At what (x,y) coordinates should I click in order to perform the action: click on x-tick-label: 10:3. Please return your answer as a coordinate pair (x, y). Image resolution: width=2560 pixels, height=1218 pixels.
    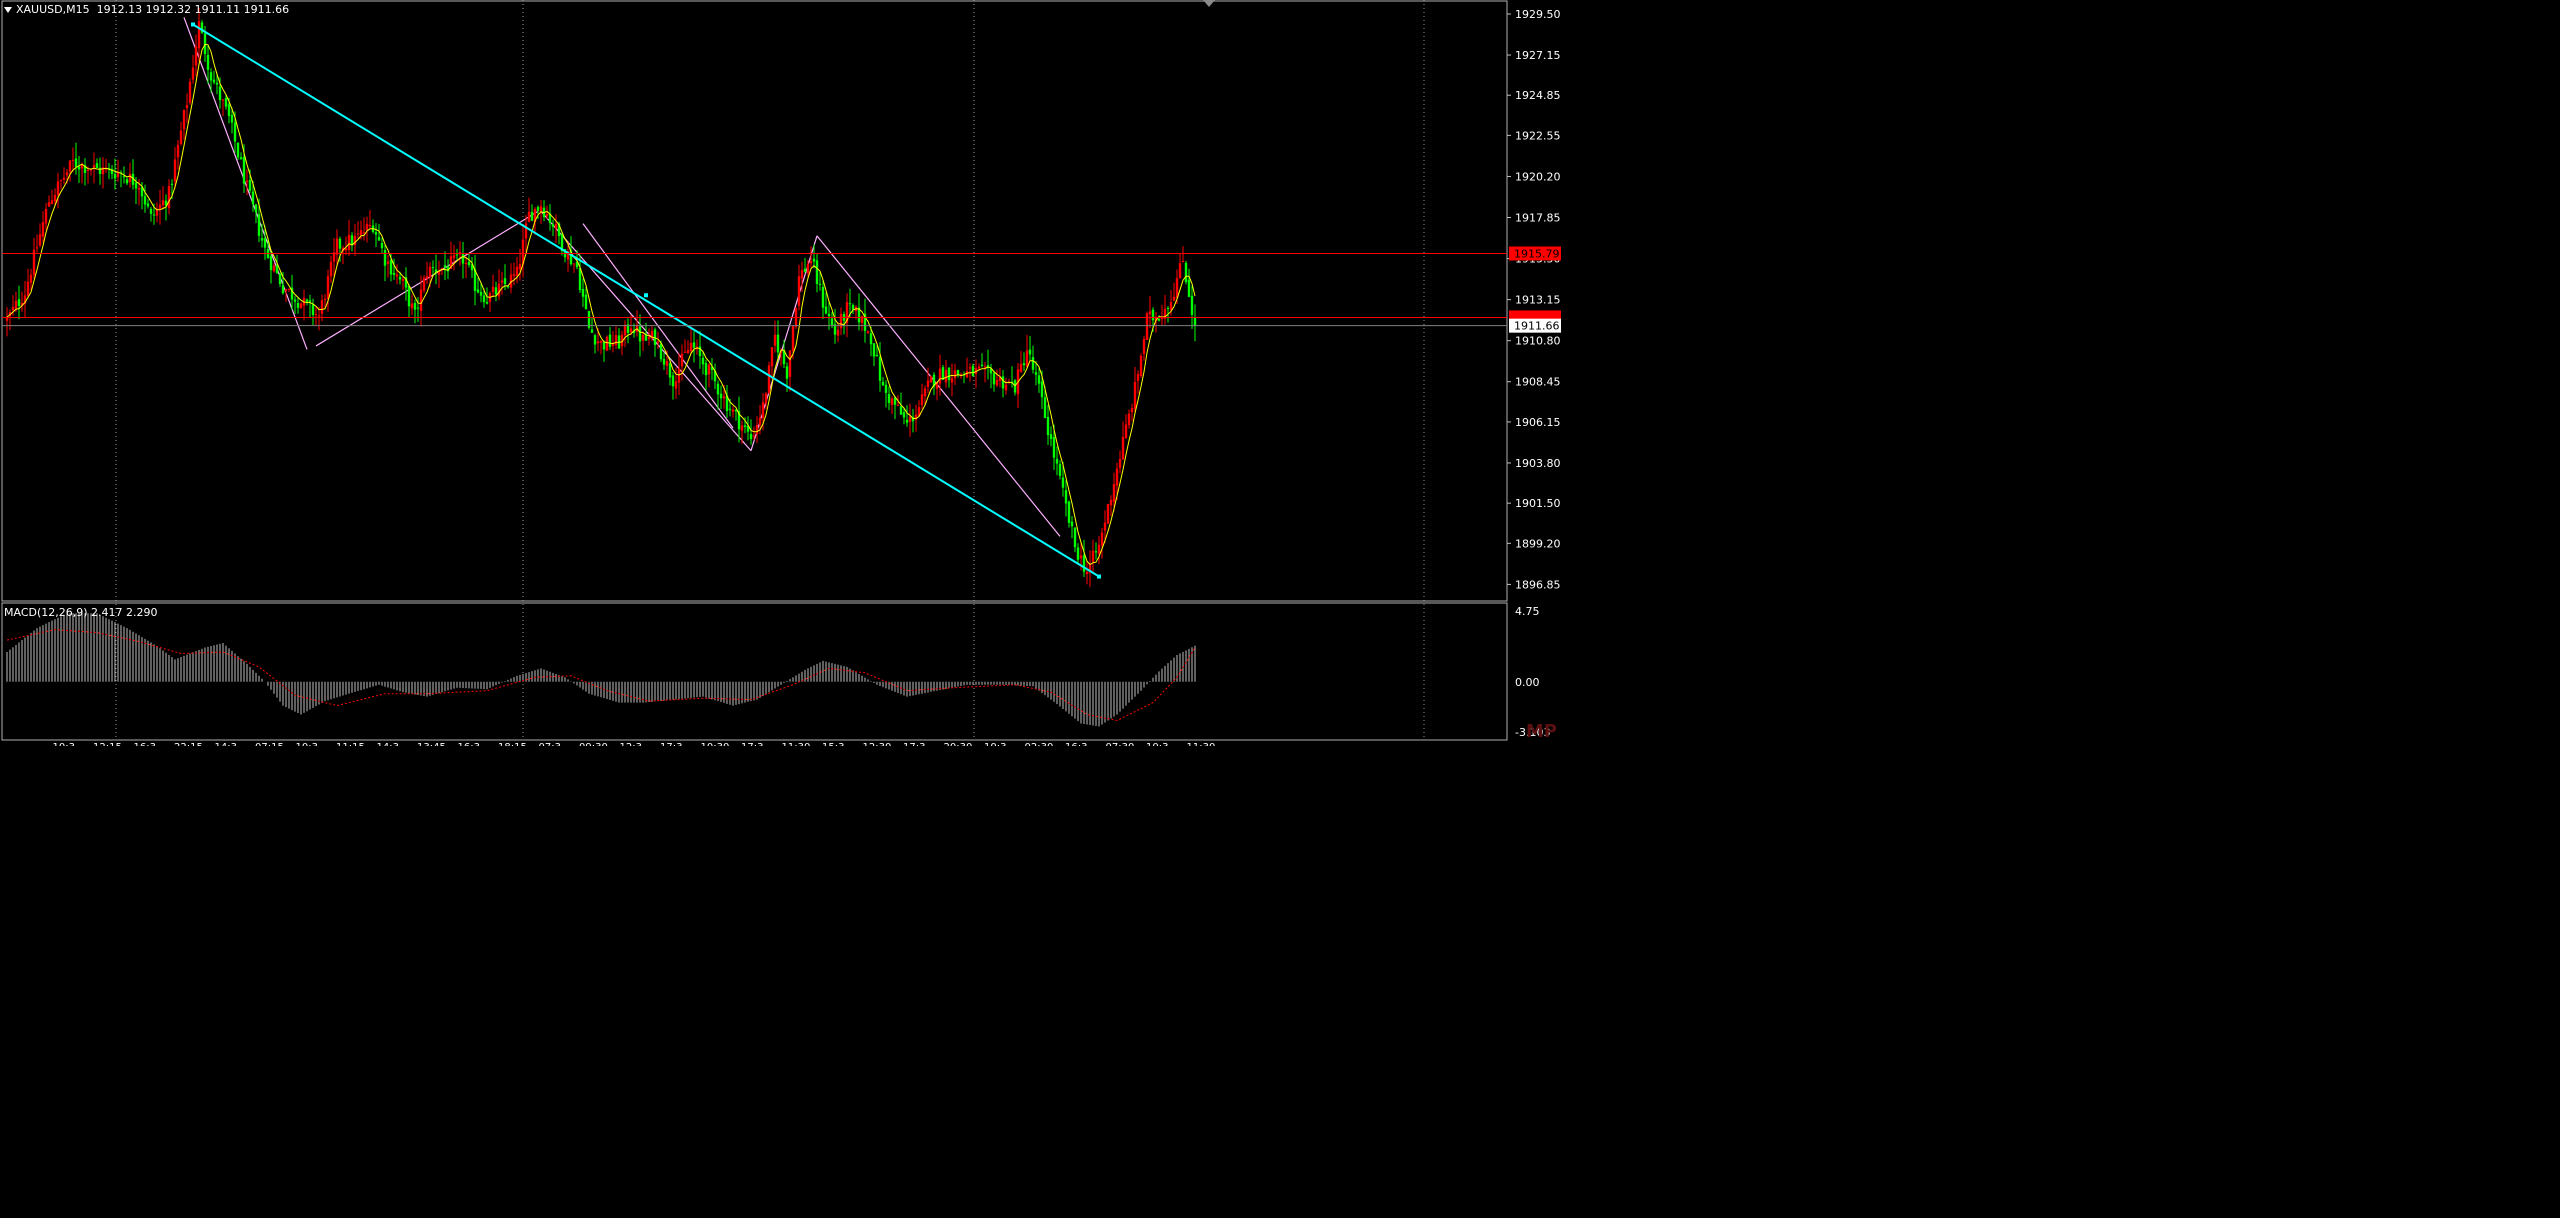
    Looking at the image, I should click on (995, 744).